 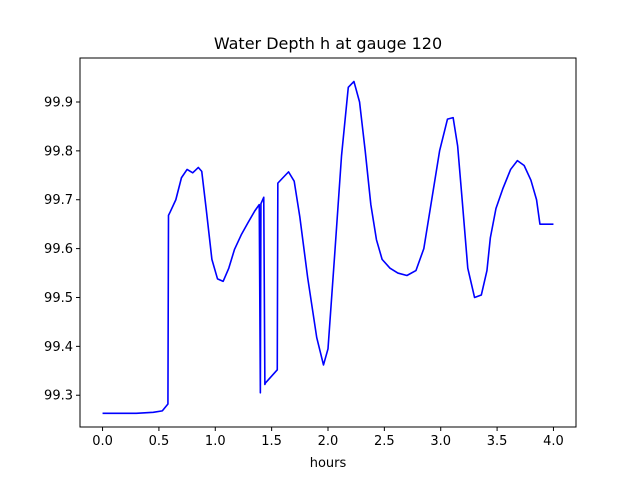 I want to click on x-tick-label: 0.0, so click(x=102, y=441).